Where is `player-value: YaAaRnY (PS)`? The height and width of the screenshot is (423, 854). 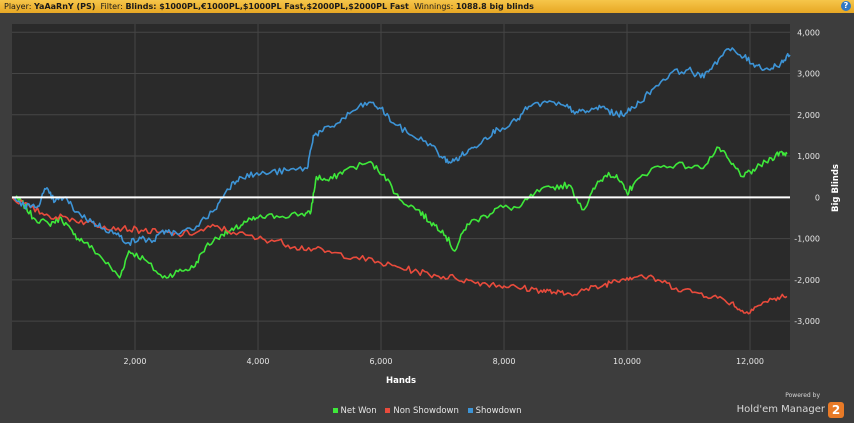 player-value: YaAaRnY (PS) is located at coordinates (65, 6).